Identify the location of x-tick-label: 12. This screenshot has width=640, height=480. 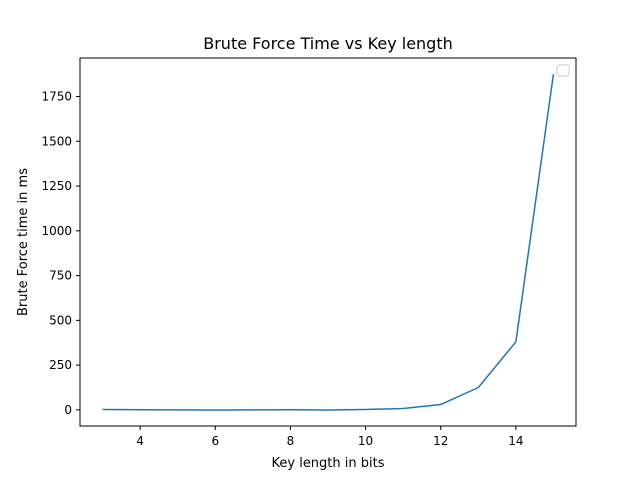
(440, 441).